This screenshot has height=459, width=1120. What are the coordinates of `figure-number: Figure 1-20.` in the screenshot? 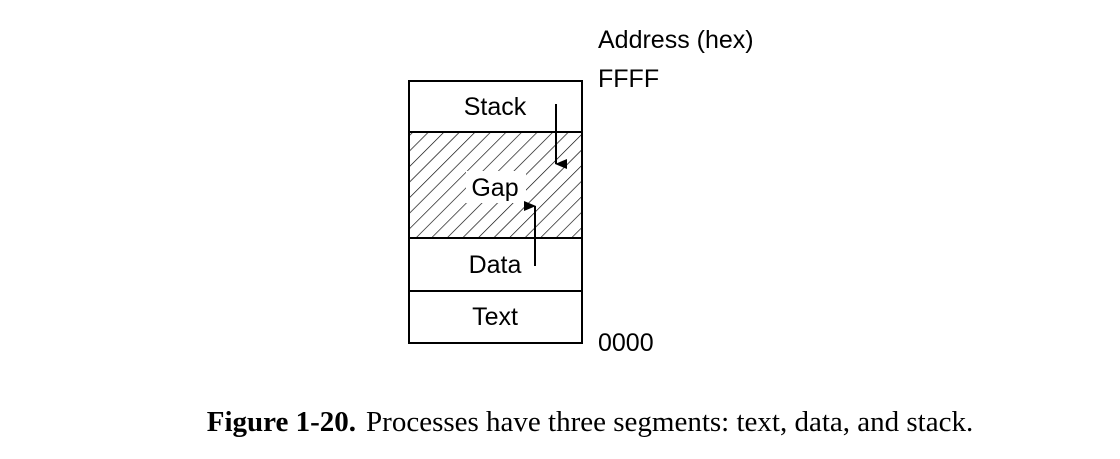 It's located at (281, 422).